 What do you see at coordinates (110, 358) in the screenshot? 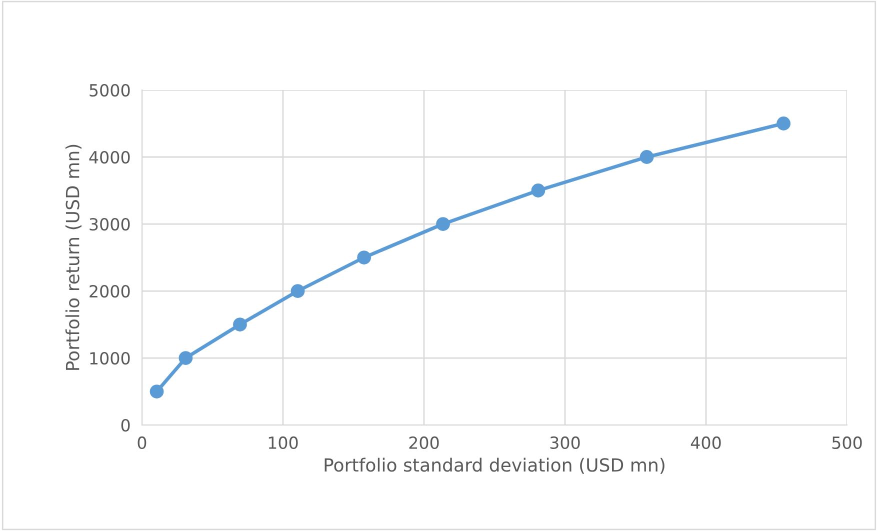
I see `y-tick-label: 1000` at bounding box center [110, 358].